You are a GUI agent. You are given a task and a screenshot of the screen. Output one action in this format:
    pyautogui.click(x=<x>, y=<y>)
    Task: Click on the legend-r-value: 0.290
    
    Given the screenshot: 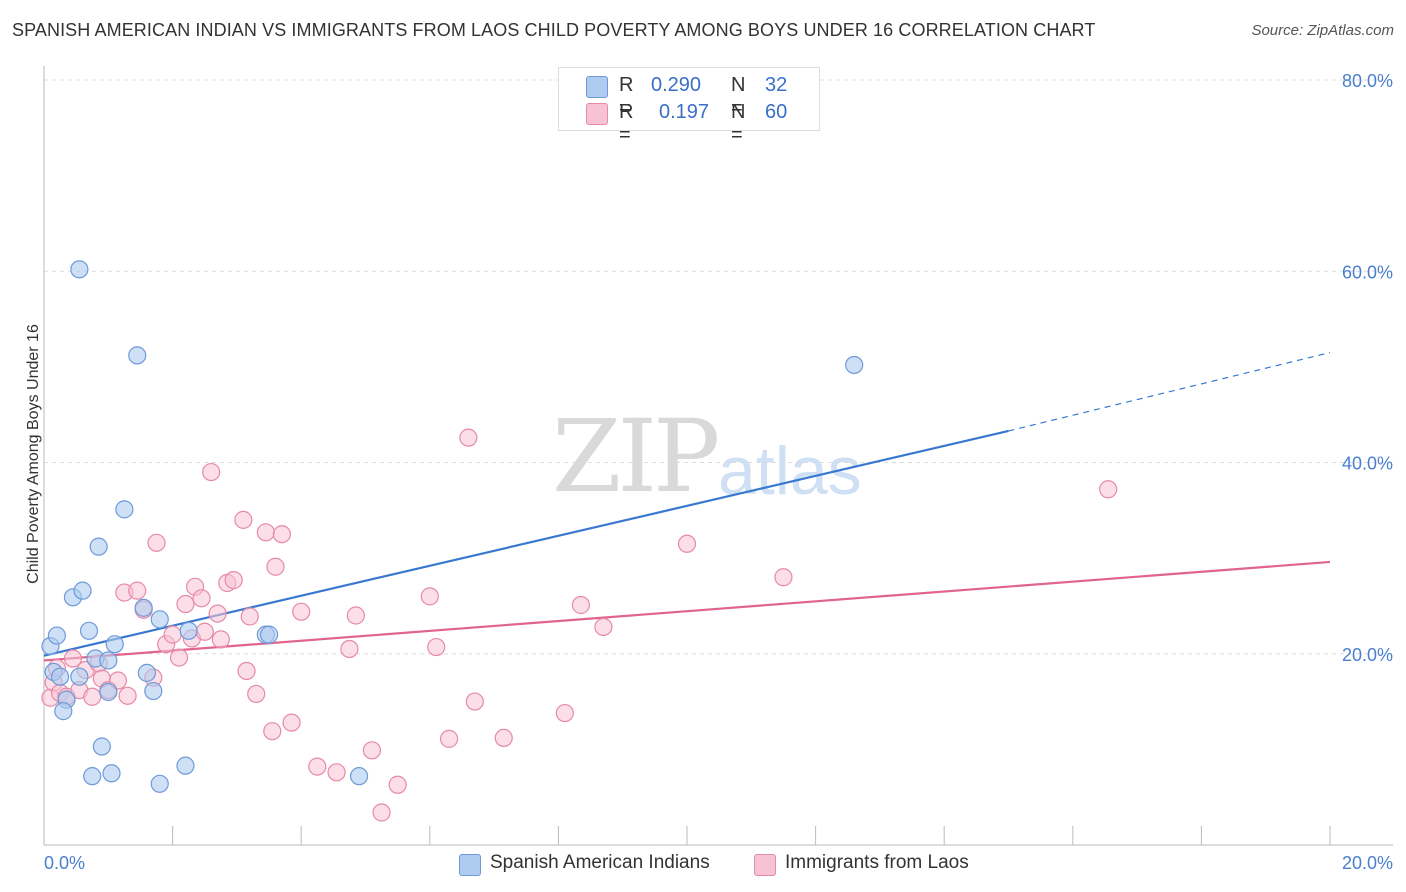 What is the action you would take?
    pyautogui.click(x=676, y=85)
    